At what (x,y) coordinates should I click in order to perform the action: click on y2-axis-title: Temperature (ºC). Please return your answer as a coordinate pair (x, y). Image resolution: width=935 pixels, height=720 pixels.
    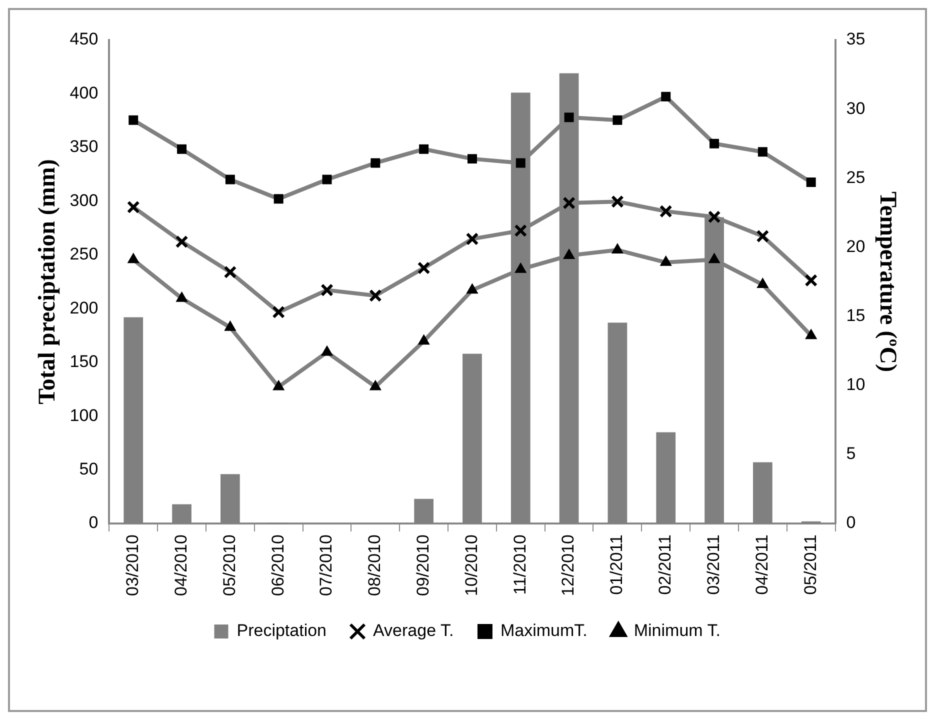
    Looking at the image, I should click on (887, 281).